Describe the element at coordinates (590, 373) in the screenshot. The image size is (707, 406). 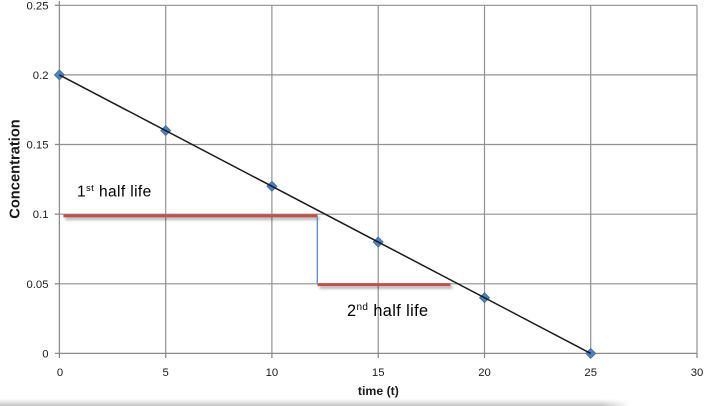
I see `svg-text: 25` at that location.